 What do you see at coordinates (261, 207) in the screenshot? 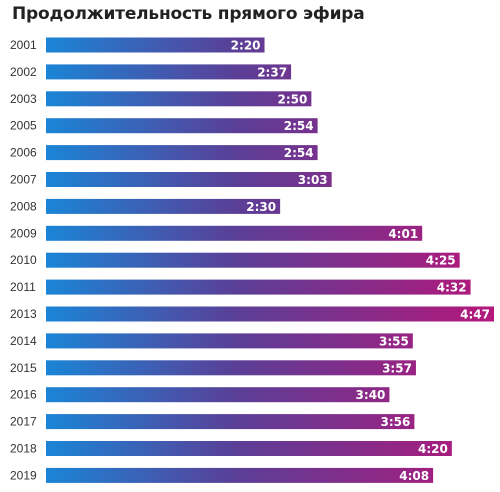
I see `bar-value-label: 2:30` at bounding box center [261, 207].